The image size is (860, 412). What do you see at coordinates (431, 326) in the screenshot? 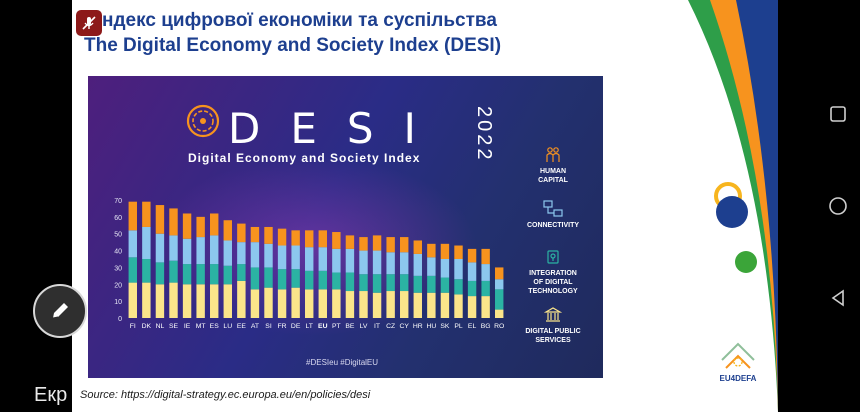
I see `x-tick-label: HU` at bounding box center [431, 326].